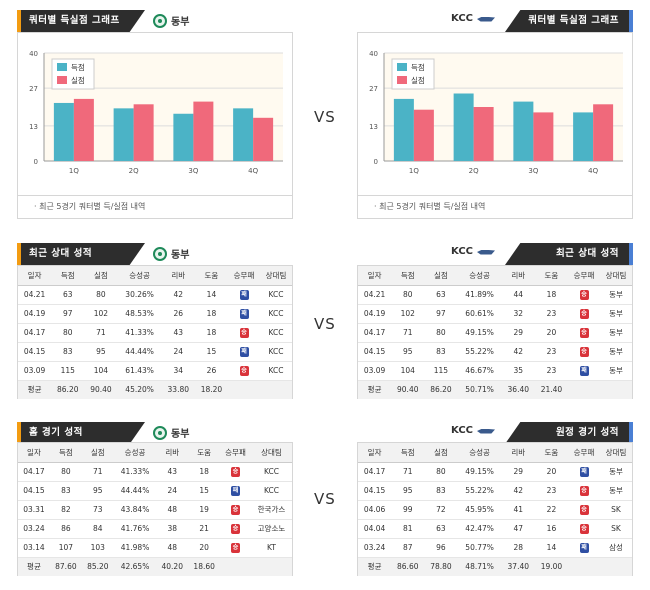 This screenshot has height=590, width=650. Describe the element at coordinates (204, 472) in the screenshot. I see `table-cell: 18` at that location.